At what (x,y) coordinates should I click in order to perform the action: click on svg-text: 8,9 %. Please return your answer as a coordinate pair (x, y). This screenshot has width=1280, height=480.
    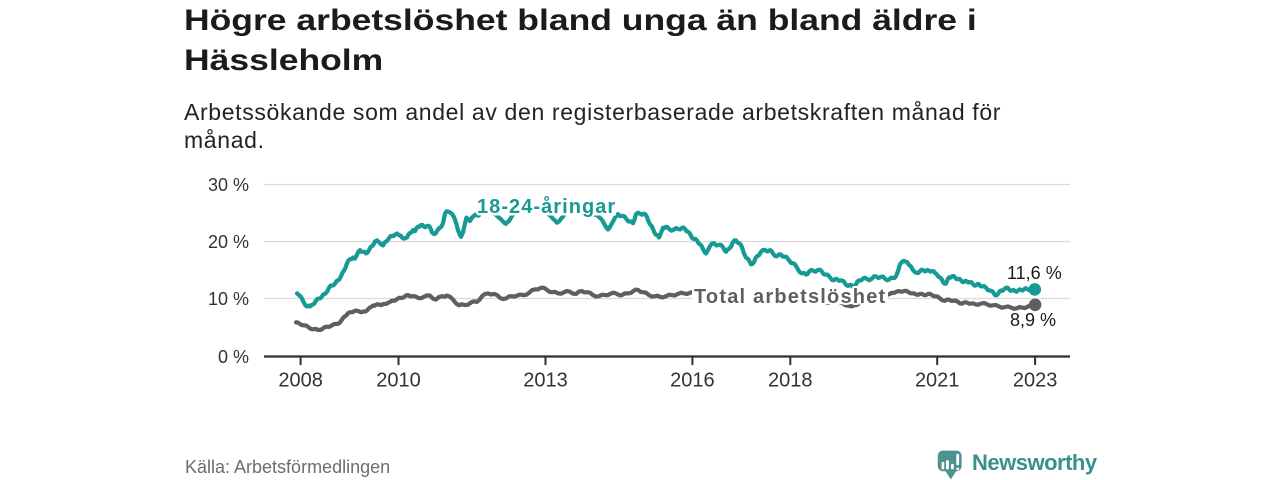
    Looking at the image, I should click on (1033, 320).